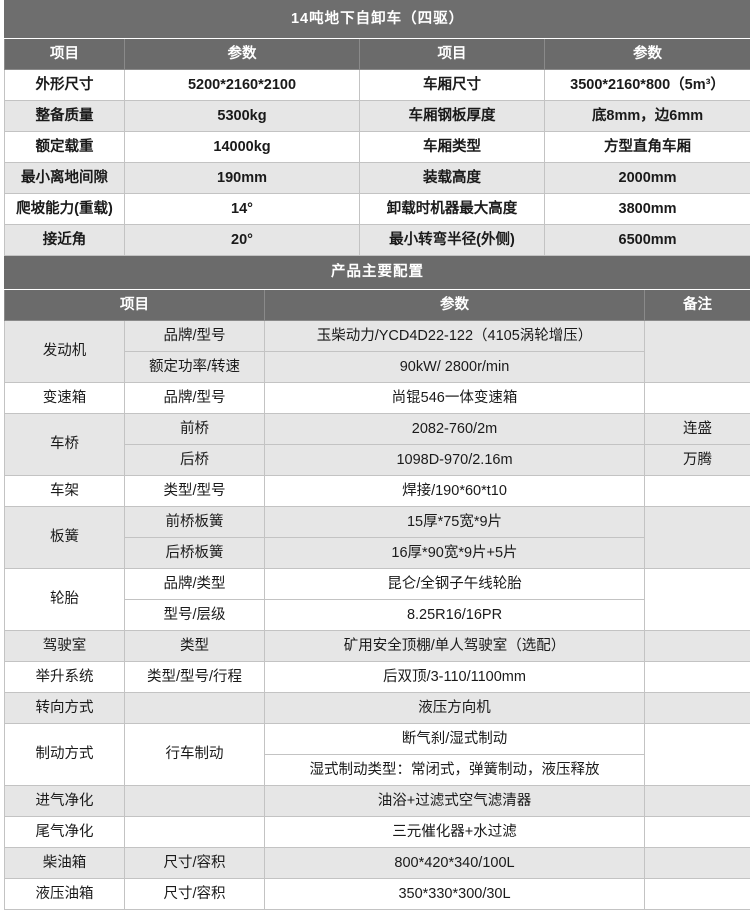 Image resolution: width=750 pixels, height=910 pixels. Describe the element at coordinates (455, 367) in the screenshot. I see `config-value: 90kW/ 2800r/min` at that location.